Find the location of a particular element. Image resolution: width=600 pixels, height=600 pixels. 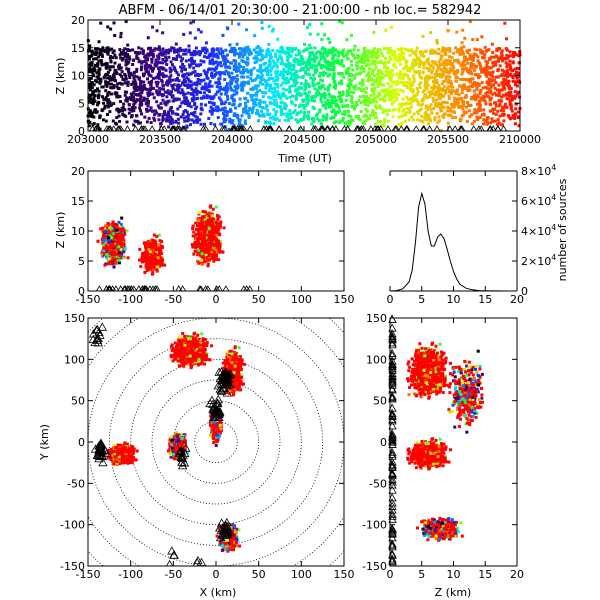

x-tick-label: 204500 is located at coordinates (304, 139).